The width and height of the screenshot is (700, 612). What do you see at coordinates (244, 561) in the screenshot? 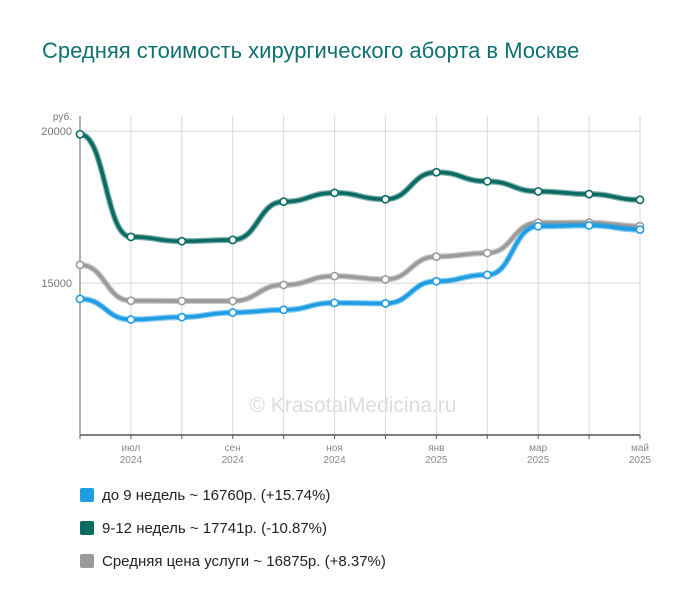
I see `legend-label-2: Средняя цена услуги ~ 16875р. (+8.37%)` at bounding box center [244, 561].